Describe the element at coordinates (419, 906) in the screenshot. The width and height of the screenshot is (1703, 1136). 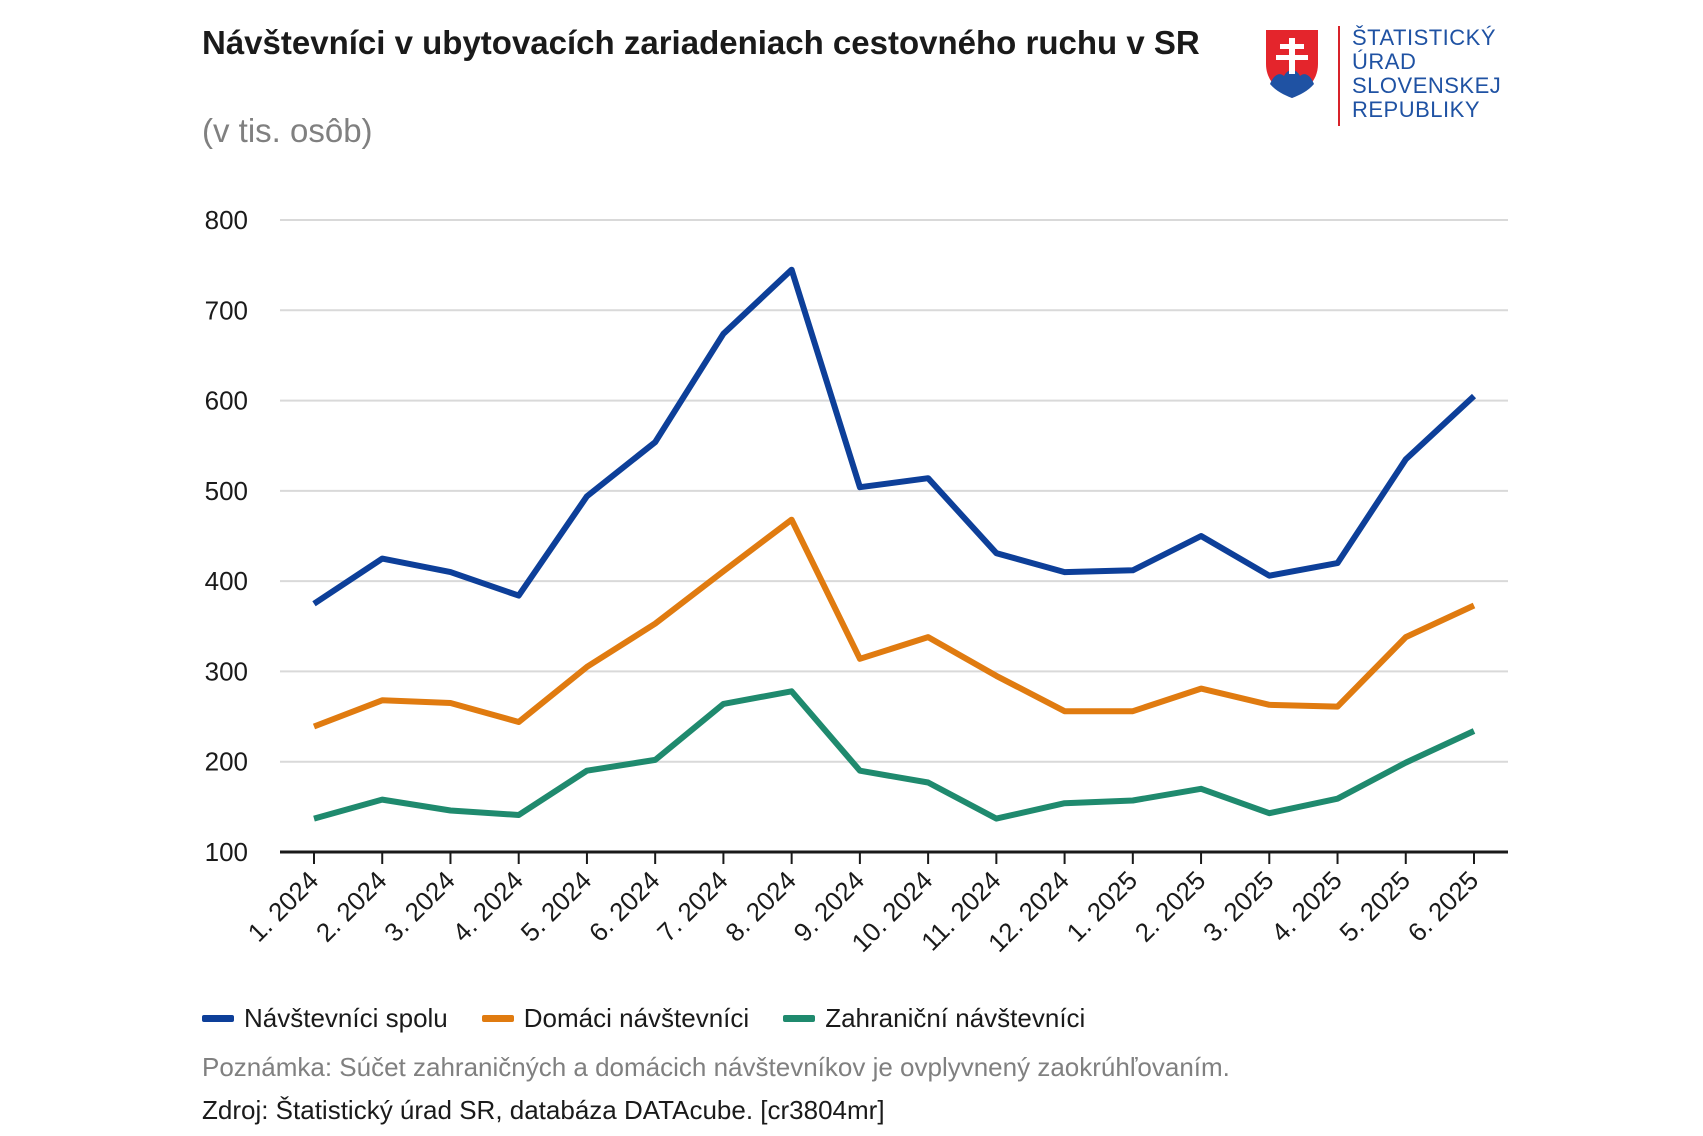
I see `x-tick-label: 3. 2024` at that location.